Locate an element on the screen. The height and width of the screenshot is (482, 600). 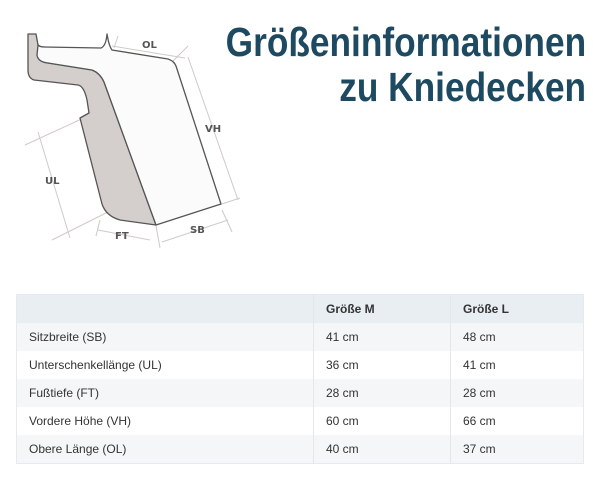
table-row: Vordere Höhe (VH) 60 cm 66 cm is located at coordinates (300, 421).